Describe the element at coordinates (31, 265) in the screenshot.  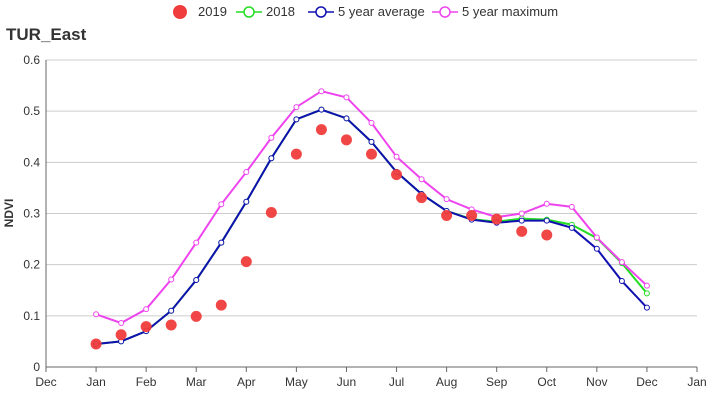
I see `y-tick-label: 0.2` at that location.